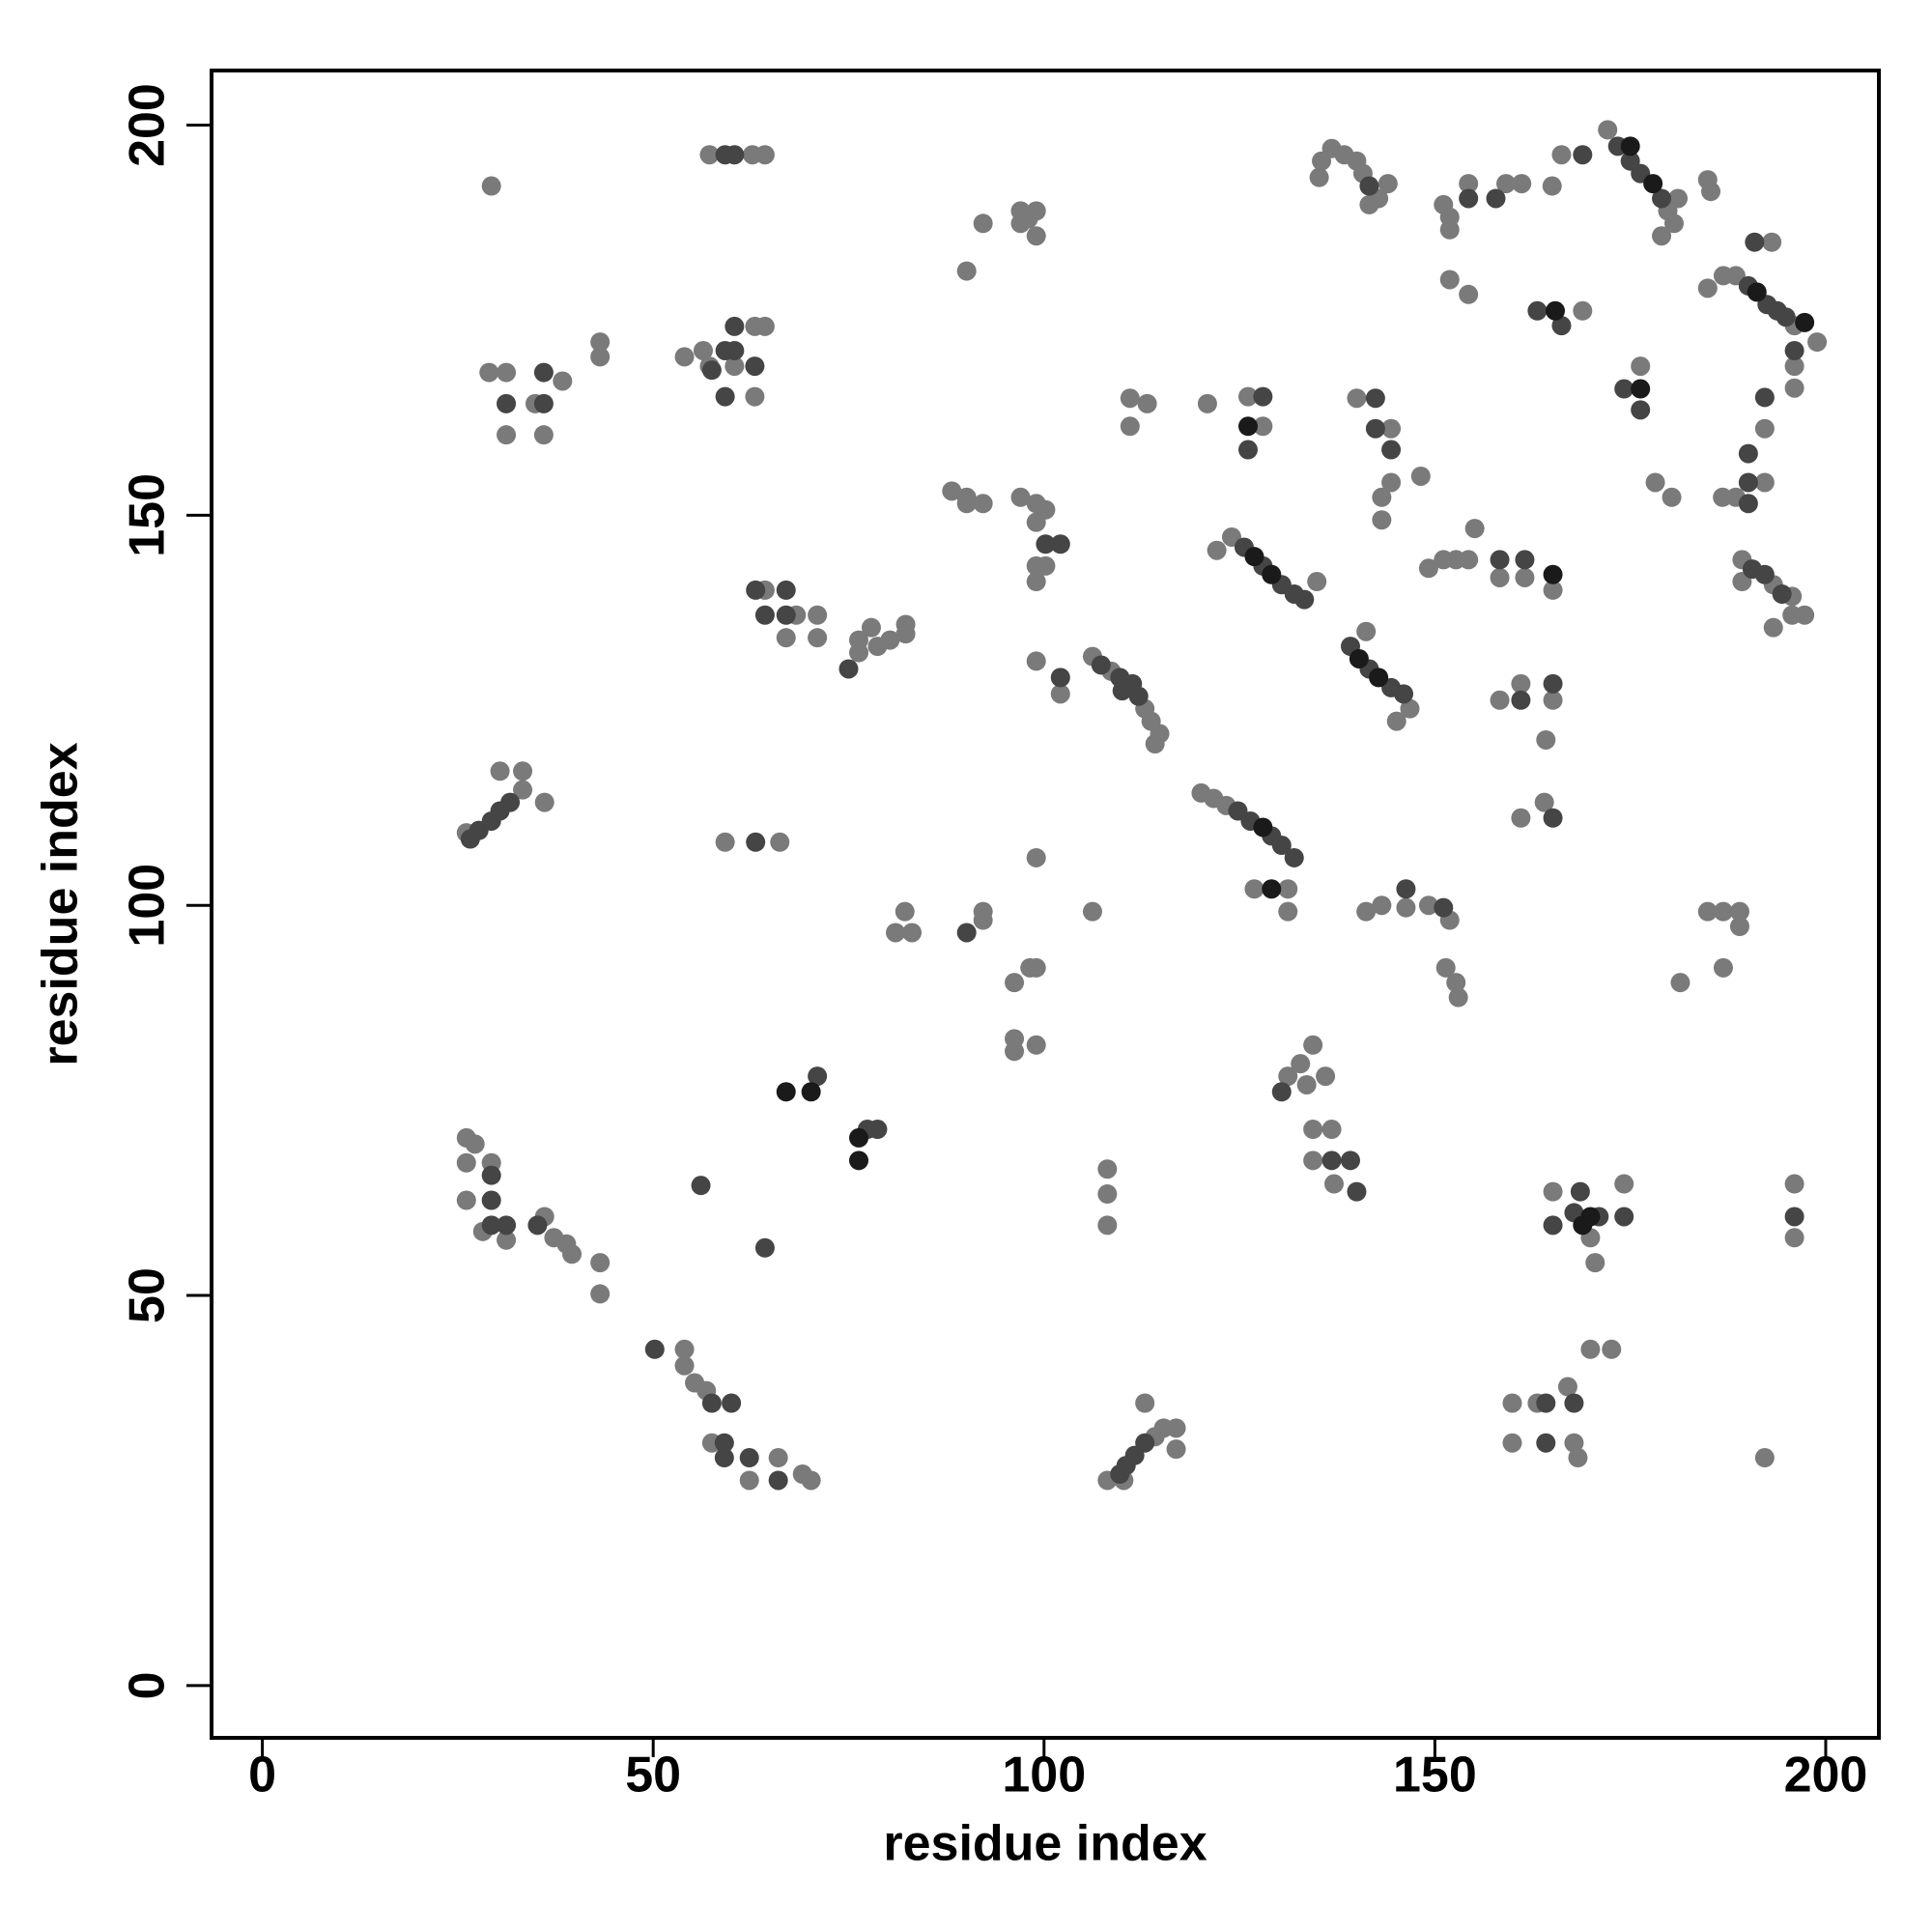 The height and width of the screenshot is (1932, 1932). Describe the element at coordinates (1826, 1775) in the screenshot. I see `x-tick-label: 200` at that location.